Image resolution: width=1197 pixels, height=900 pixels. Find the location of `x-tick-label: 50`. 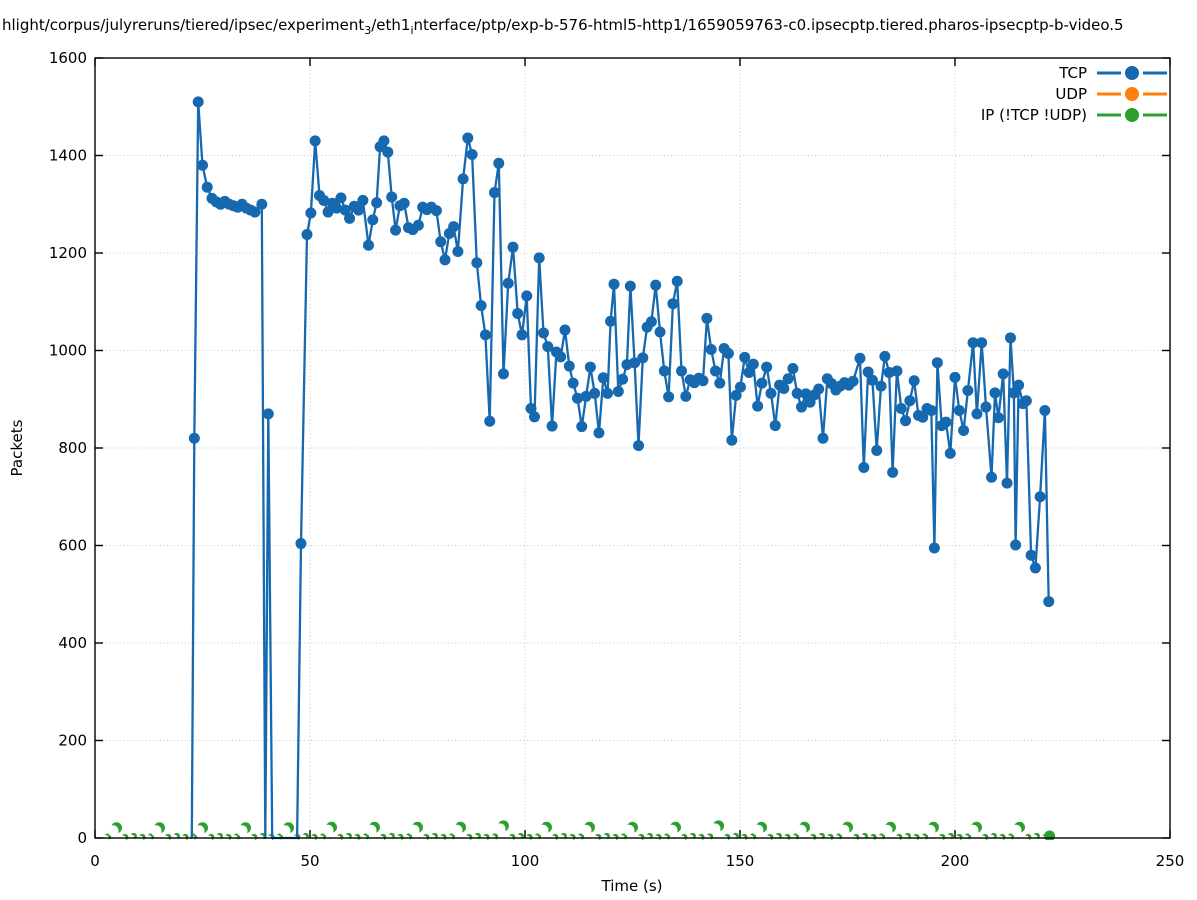

x-tick-label: 50 is located at coordinates (309, 861).